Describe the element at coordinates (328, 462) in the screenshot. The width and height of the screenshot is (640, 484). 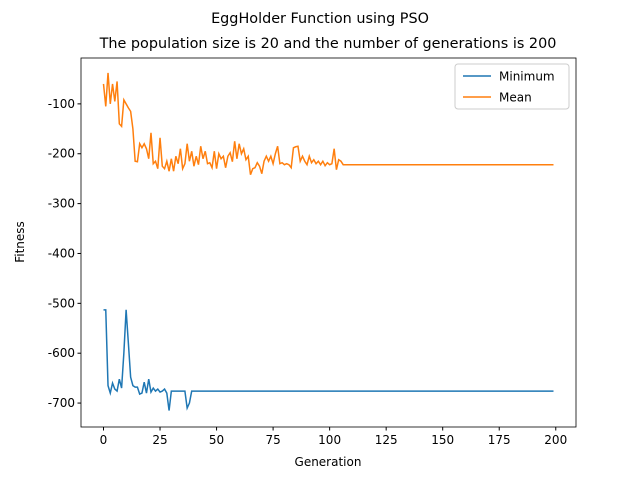
I see `x-axis-label: Generation` at that location.